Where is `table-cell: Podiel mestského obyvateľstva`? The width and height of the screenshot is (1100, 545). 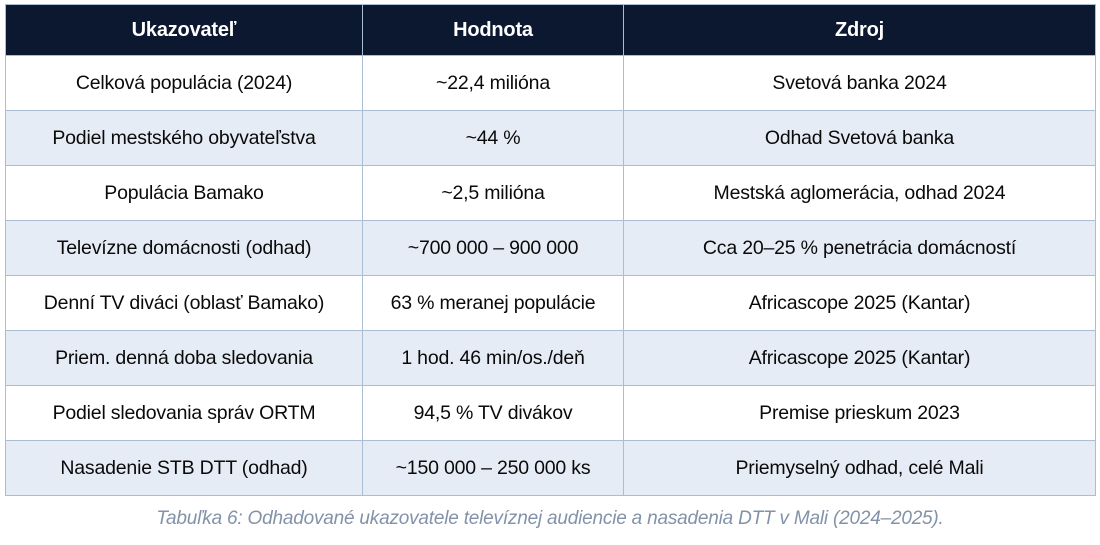
table-cell: Podiel mestského obyvateľstva is located at coordinates (184, 138).